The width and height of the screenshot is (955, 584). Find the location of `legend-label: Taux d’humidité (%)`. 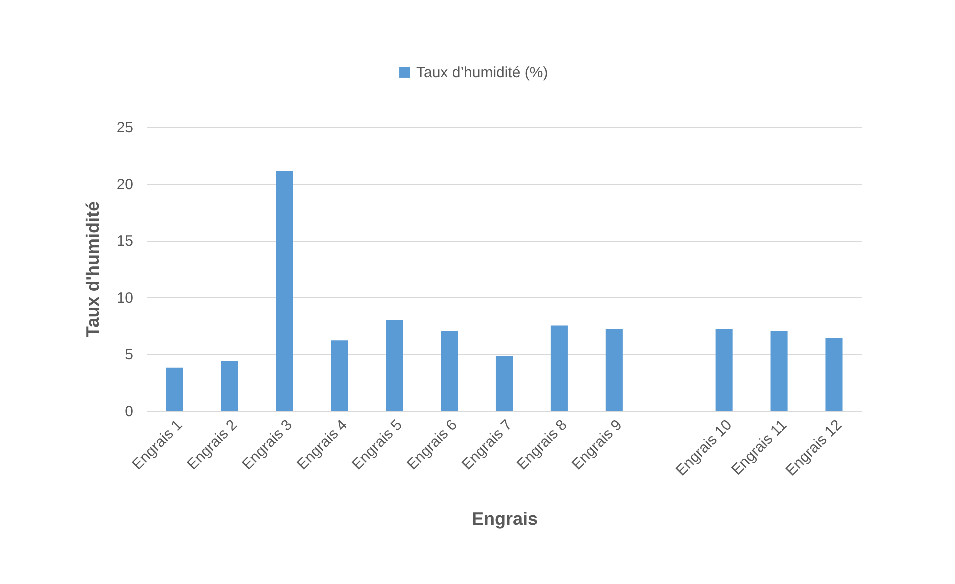

legend-label: Taux d’humidité (%) is located at coordinates (482, 73).